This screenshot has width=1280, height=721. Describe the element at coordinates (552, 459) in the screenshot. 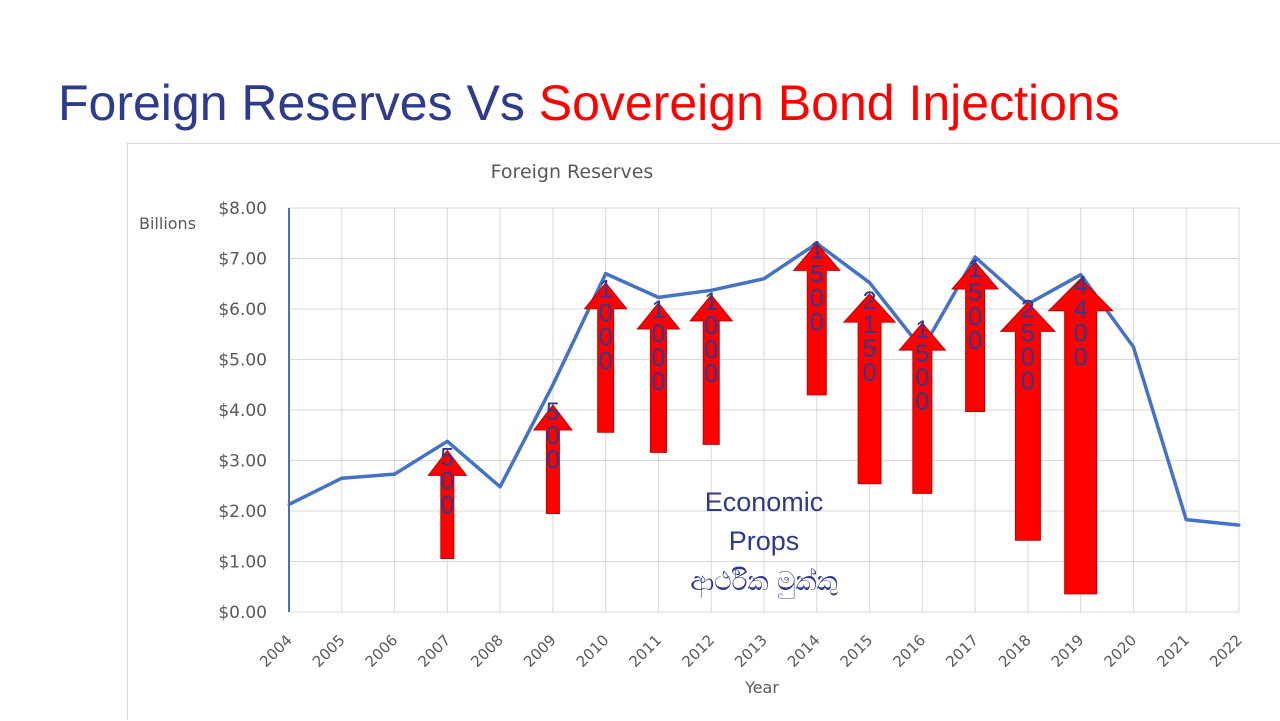

I see `bond-injection-arrow-2009` at that location.